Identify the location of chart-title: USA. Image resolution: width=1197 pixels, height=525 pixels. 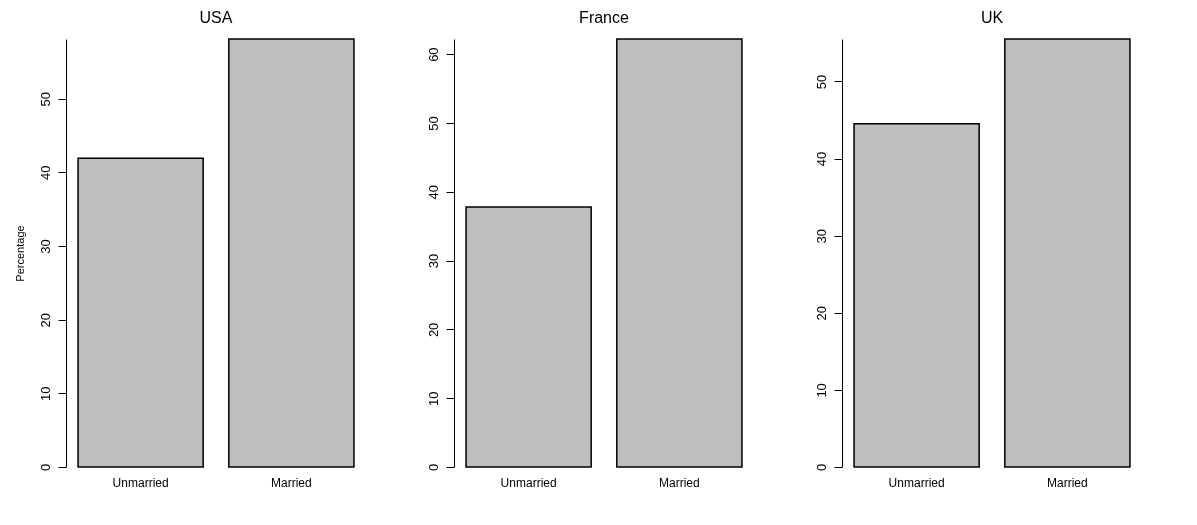
(216, 18).